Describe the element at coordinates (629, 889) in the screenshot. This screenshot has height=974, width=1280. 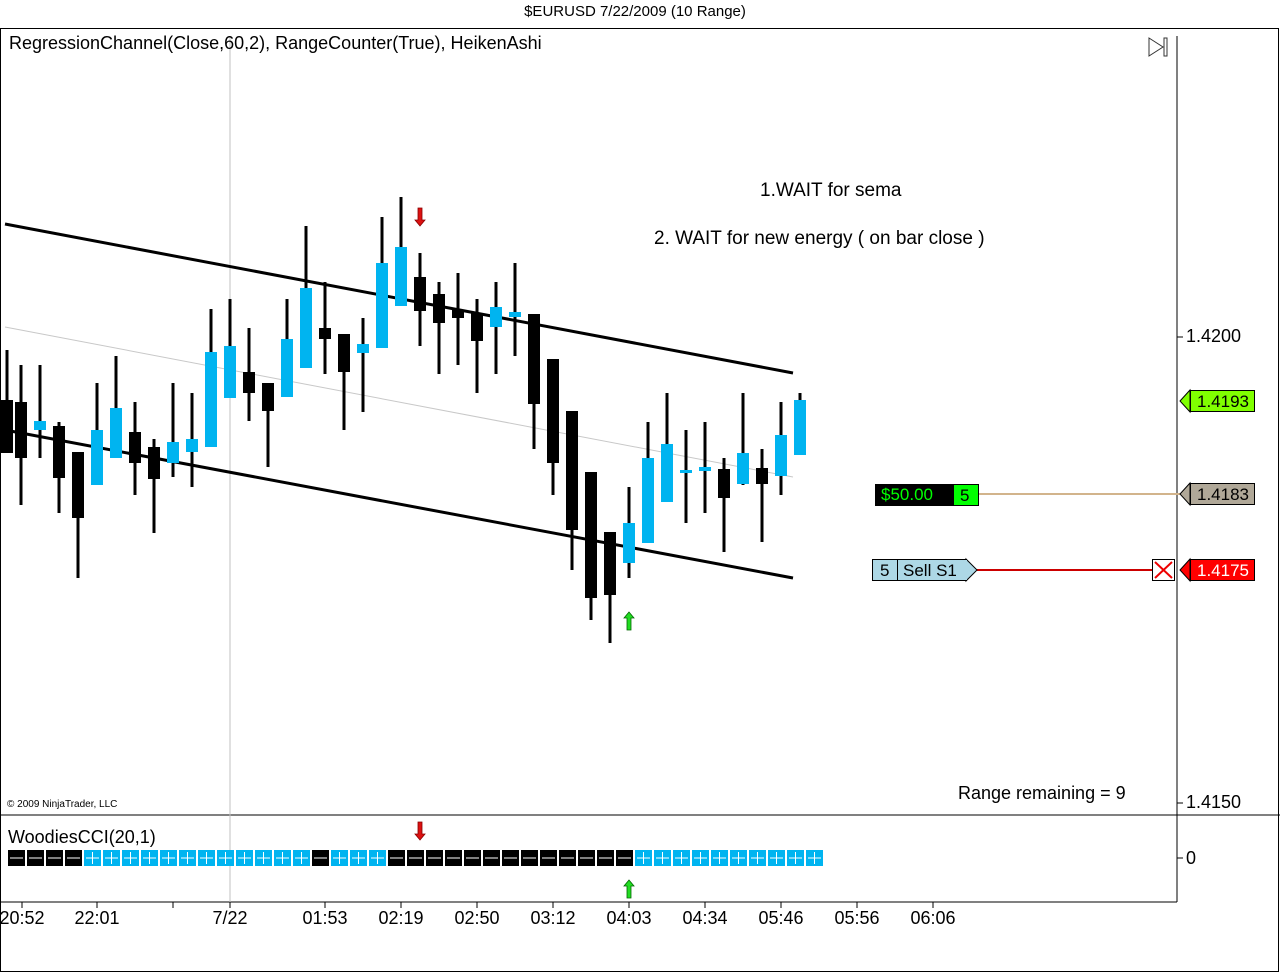
I see `cci-buy-arrow-icon` at that location.